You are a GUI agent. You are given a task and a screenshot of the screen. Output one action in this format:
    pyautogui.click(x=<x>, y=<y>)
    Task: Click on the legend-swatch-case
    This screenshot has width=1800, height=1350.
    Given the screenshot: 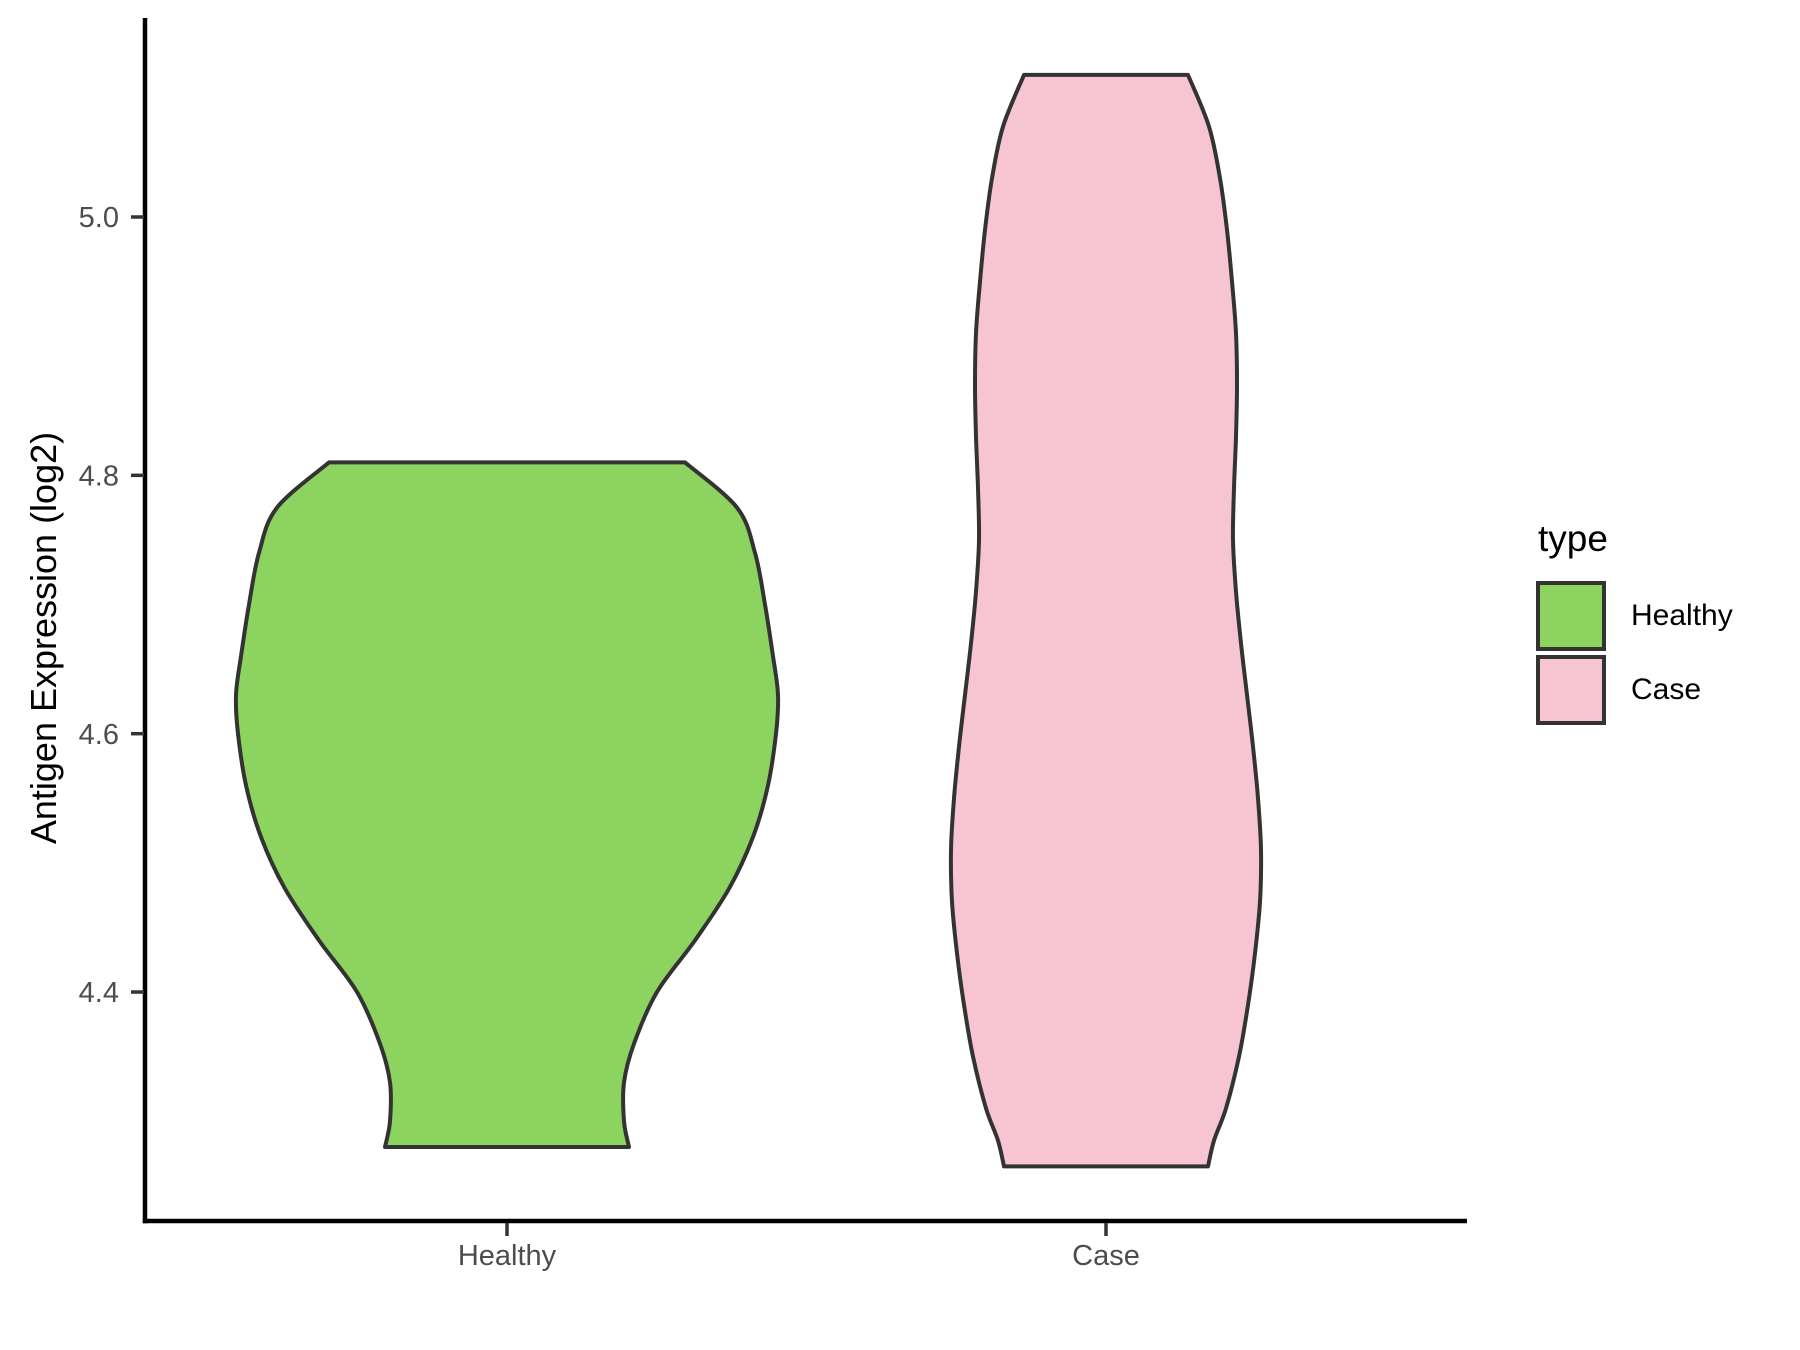 What is the action you would take?
    pyautogui.click(x=1571, y=689)
    